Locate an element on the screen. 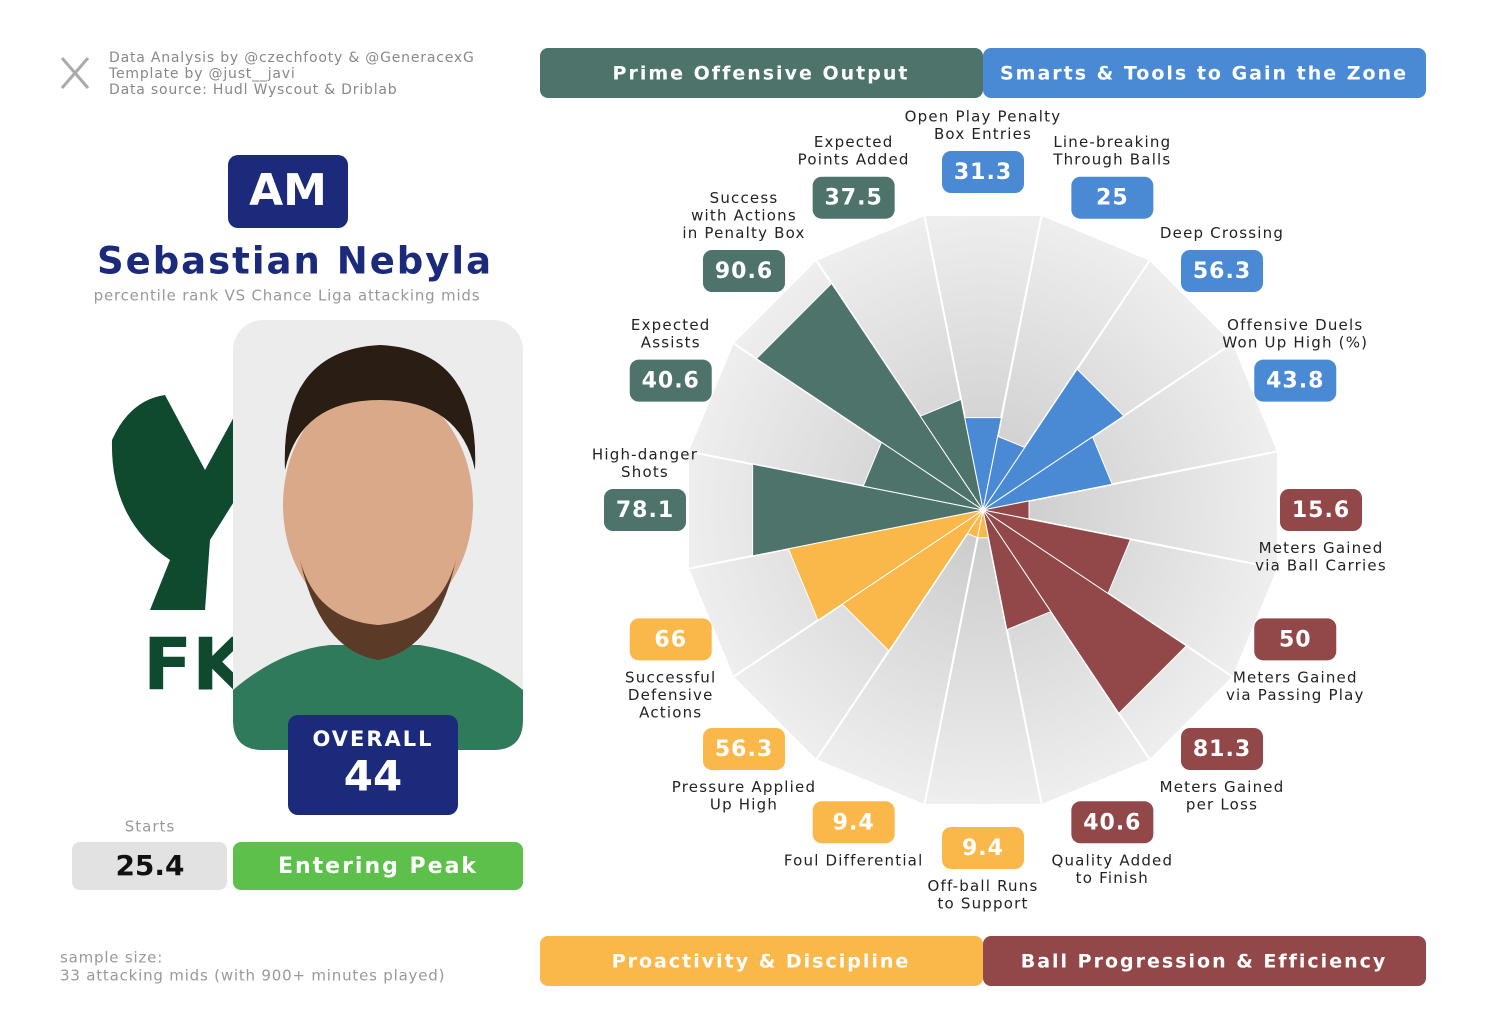 The width and height of the screenshot is (1500, 1030). category-label: Line-breaking Through Balls is located at coordinates (1111, 151).